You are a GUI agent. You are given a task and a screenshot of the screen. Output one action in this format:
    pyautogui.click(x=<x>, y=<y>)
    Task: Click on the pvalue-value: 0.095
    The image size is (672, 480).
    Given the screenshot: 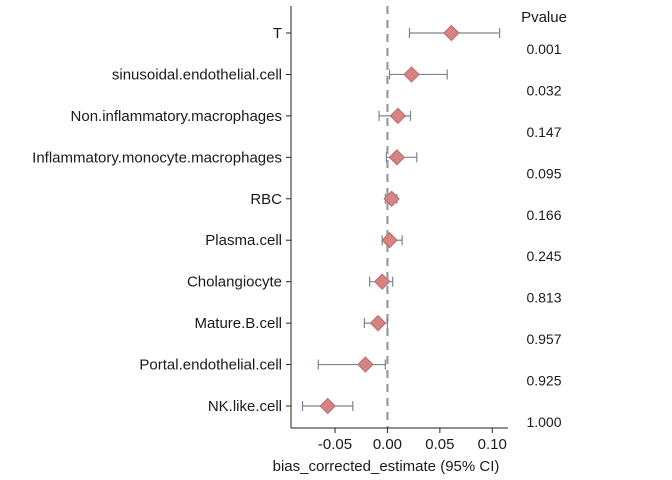 What is the action you would take?
    pyautogui.click(x=543, y=173)
    